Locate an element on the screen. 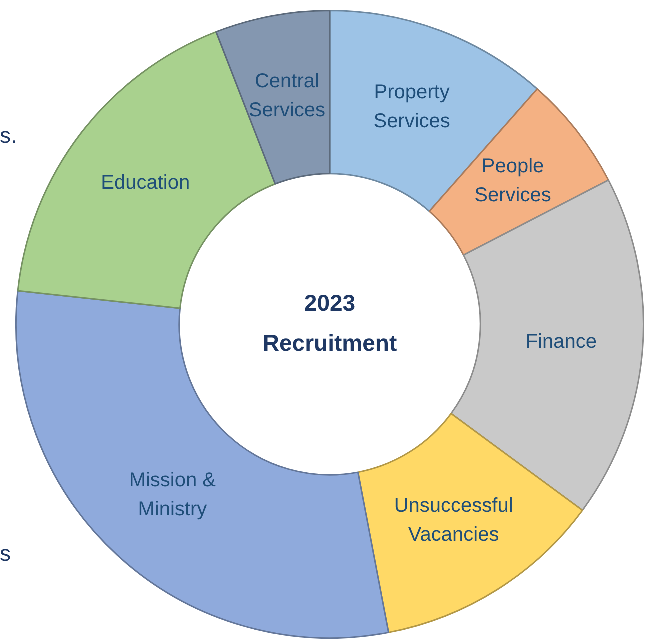 Image resolution: width=652 pixels, height=639 pixels. text: s is located at coordinates (5, 553).